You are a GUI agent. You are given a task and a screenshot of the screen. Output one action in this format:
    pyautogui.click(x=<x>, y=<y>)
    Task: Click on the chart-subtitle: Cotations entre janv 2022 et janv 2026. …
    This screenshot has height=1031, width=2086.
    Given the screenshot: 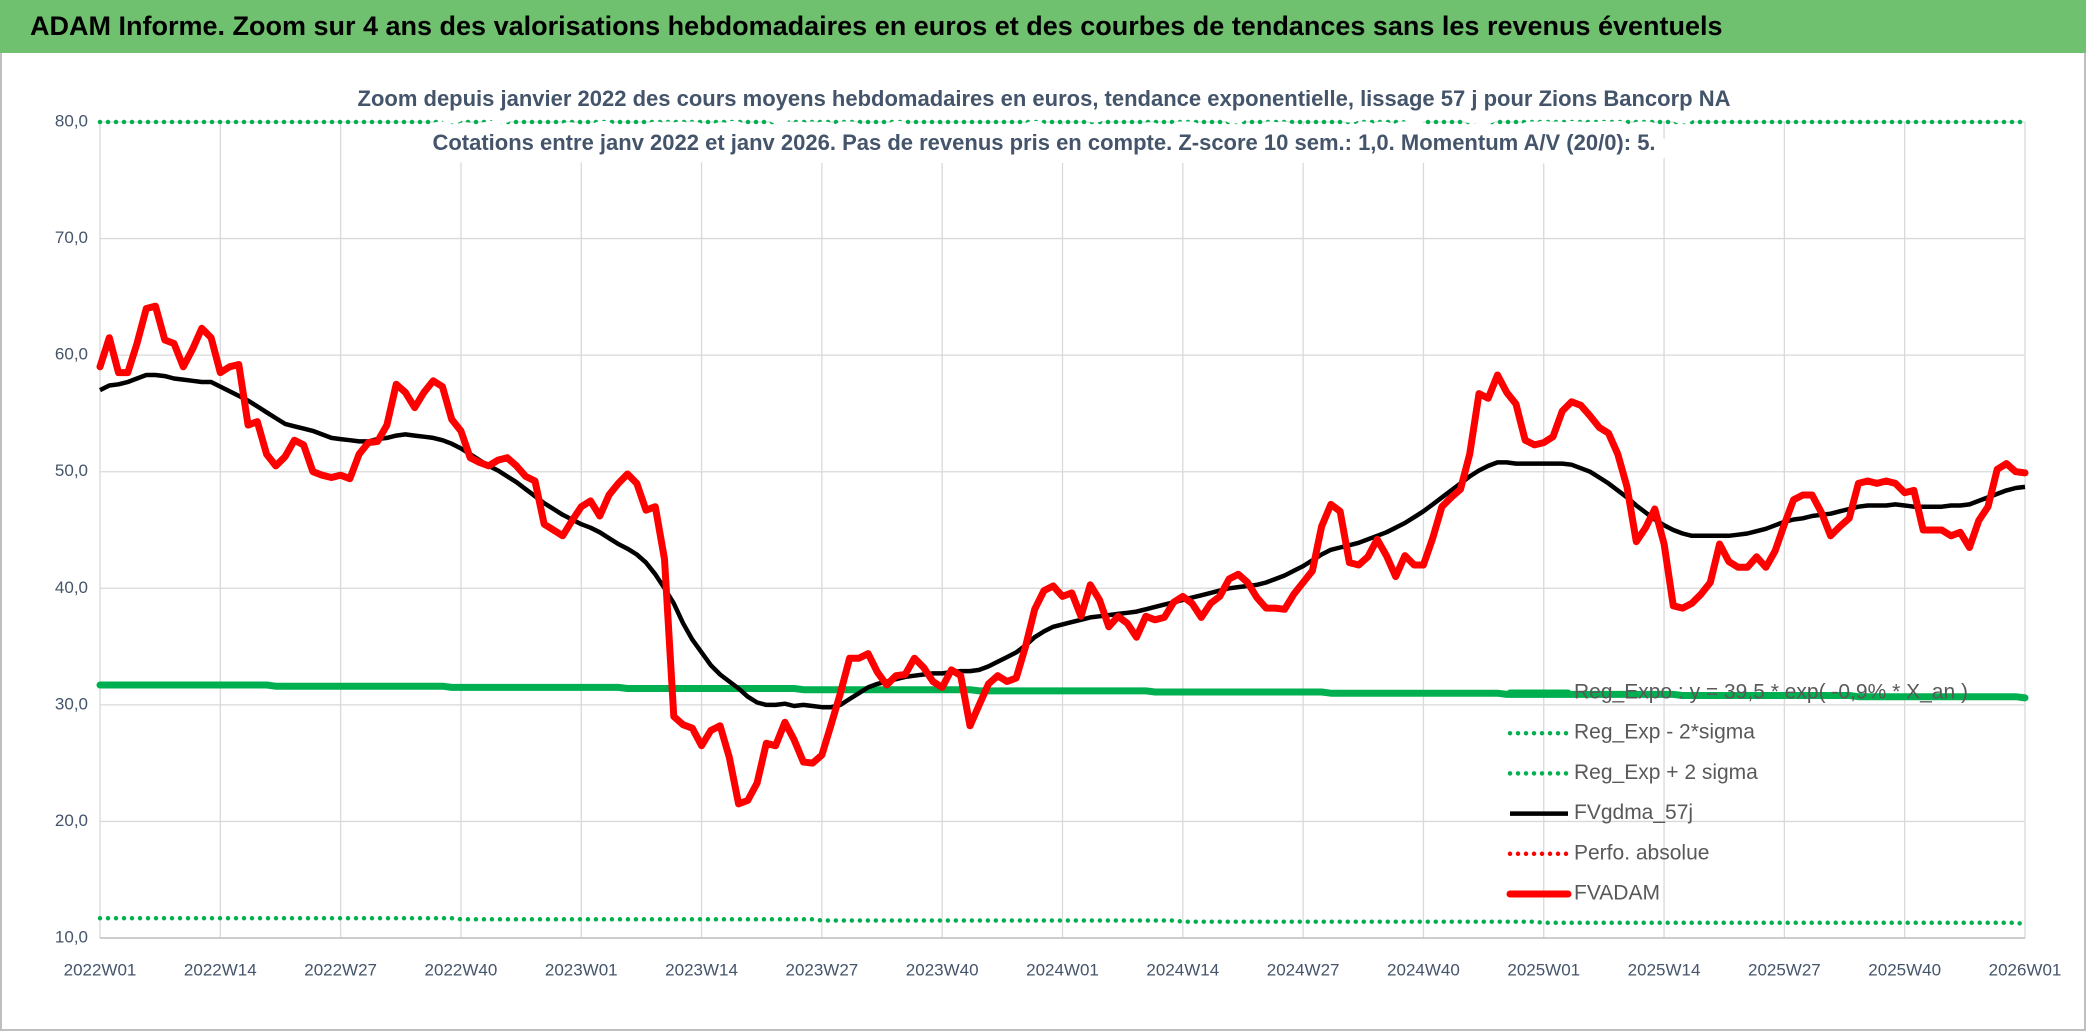 What is the action you would take?
    pyautogui.click(x=1043, y=142)
    